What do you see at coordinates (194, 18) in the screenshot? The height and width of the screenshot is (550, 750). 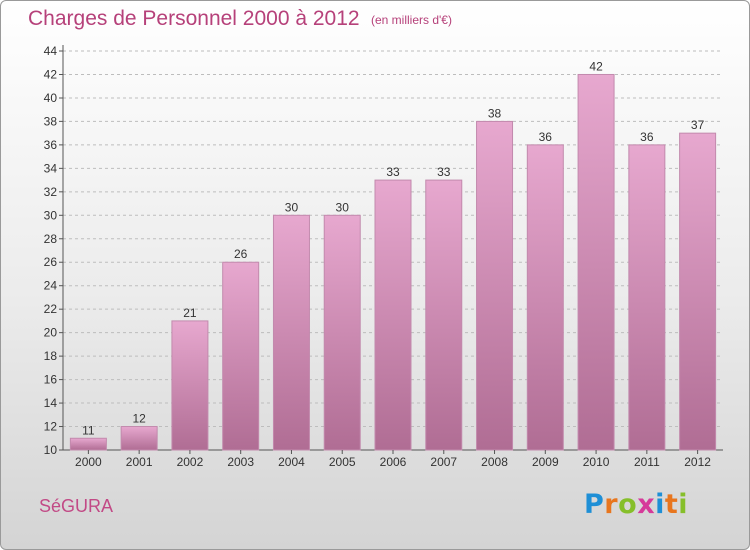 I see `chart-title: Charges de Personnel 2000 à 2012` at bounding box center [194, 18].